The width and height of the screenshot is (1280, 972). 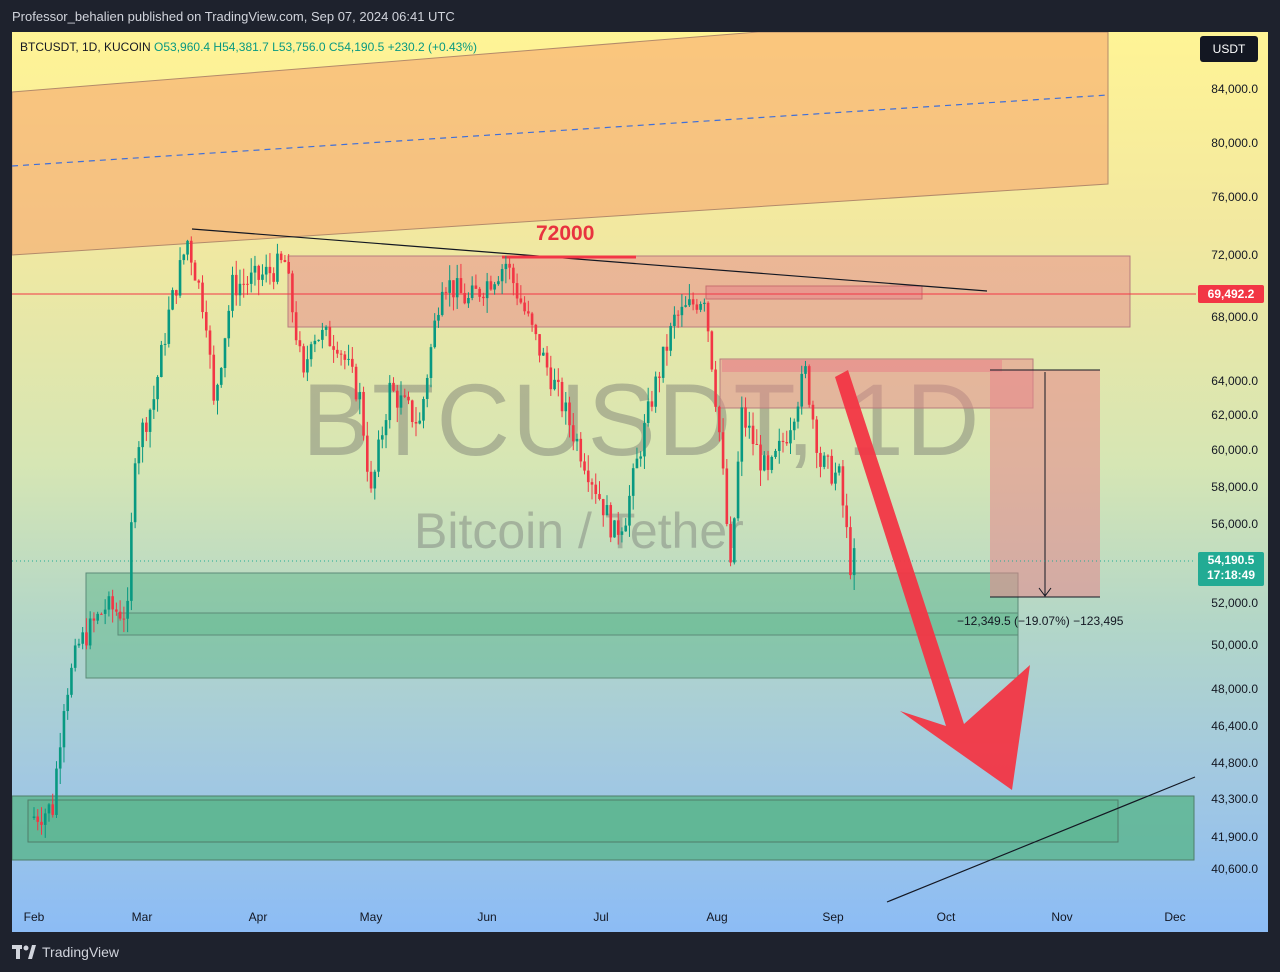 I want to click on price-tick: 40,600.0, so click(x=1234, y=869).